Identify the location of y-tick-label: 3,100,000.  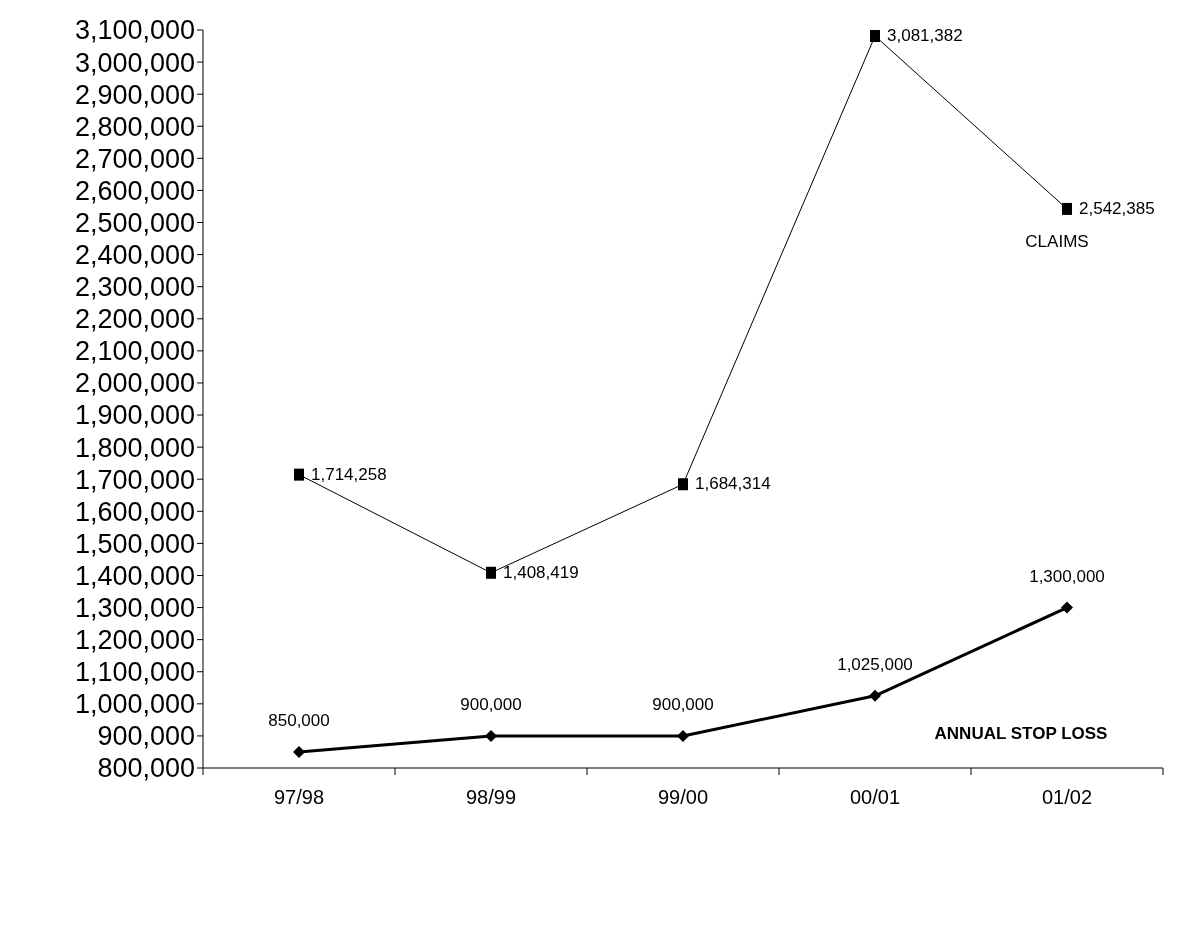
(134, 30).